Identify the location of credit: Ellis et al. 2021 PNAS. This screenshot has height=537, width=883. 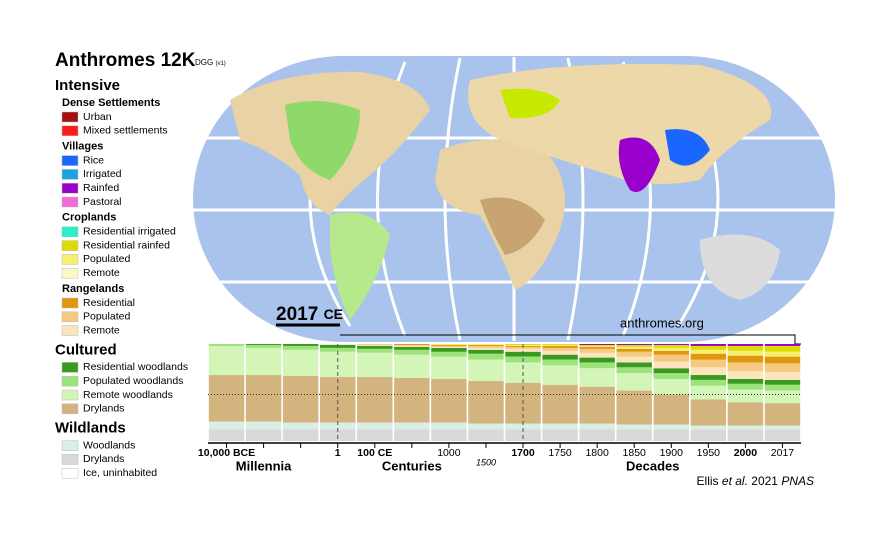
(755, 481).